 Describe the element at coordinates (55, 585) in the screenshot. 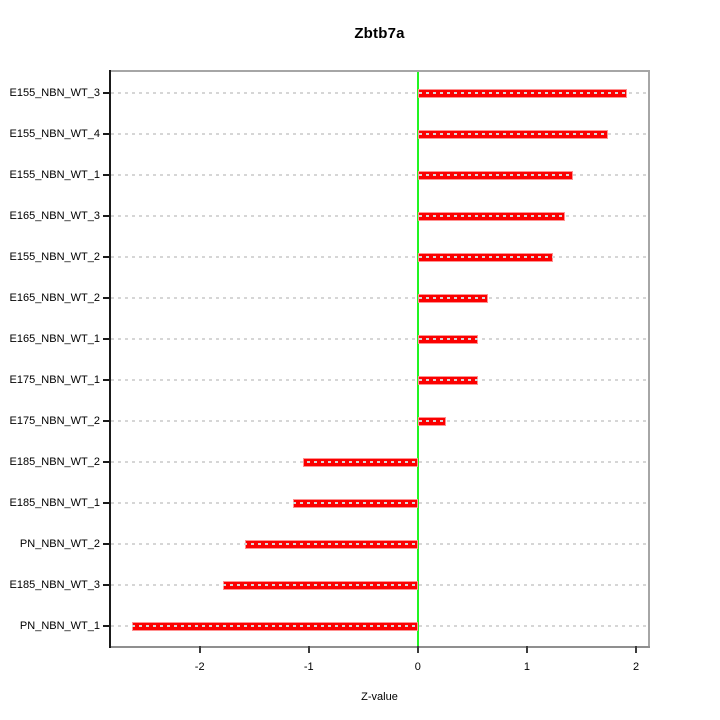

I see `y-axis-label: E185_NBN_WT_3` at that location.